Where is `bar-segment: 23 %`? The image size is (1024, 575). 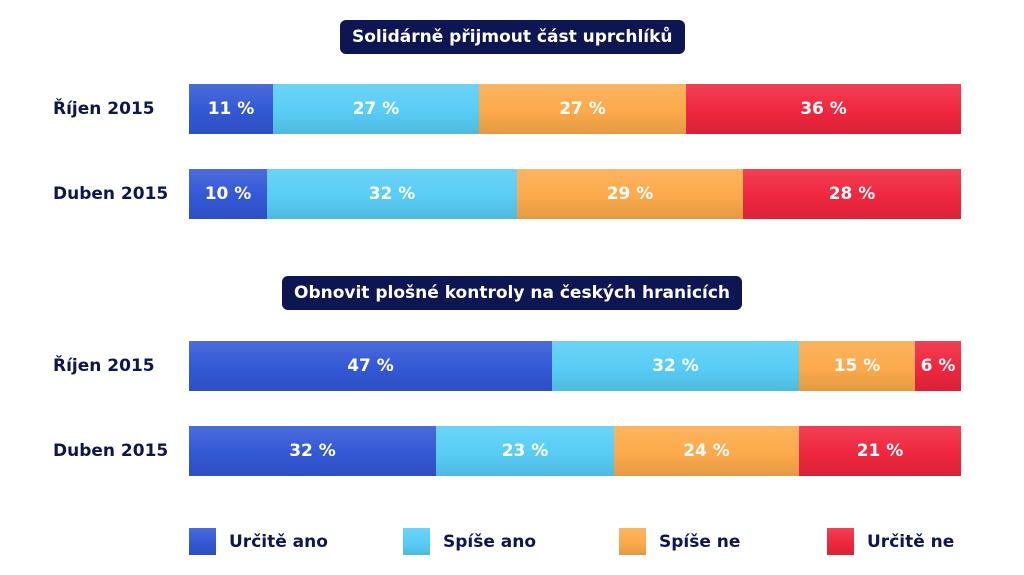
bar-segment: 23 % is located at coordinates (525, 451).